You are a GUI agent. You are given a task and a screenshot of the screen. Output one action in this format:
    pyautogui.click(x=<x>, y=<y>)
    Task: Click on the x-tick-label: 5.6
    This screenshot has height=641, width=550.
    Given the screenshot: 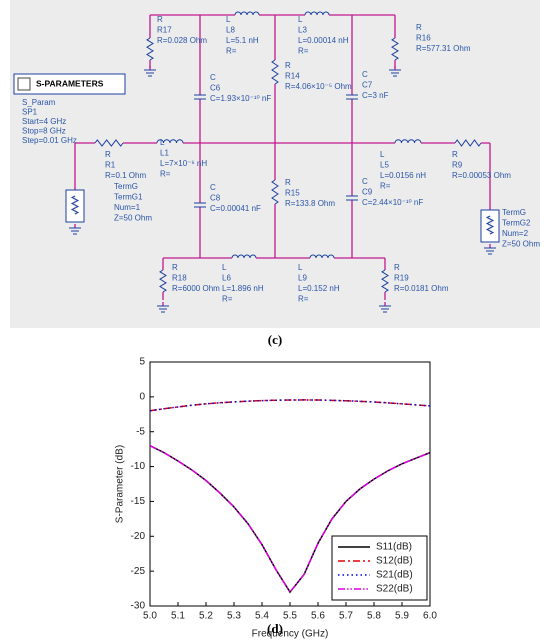 What is the action you would take?
    pyautogui.click(x=318, y=616)
    